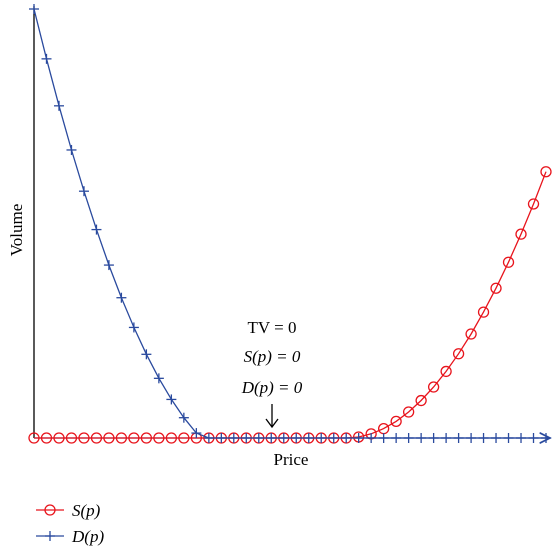  I want to click on y-axis-label: Volume, so click(16, 230).